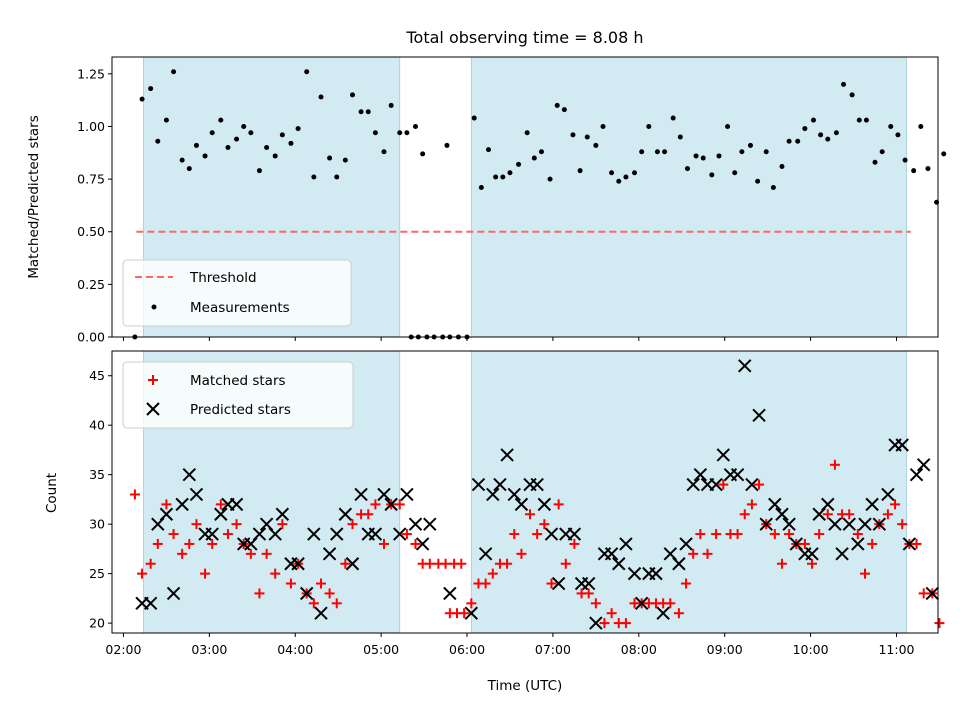  I want to click on x-tick-label: 09:00, so click(725, 649).